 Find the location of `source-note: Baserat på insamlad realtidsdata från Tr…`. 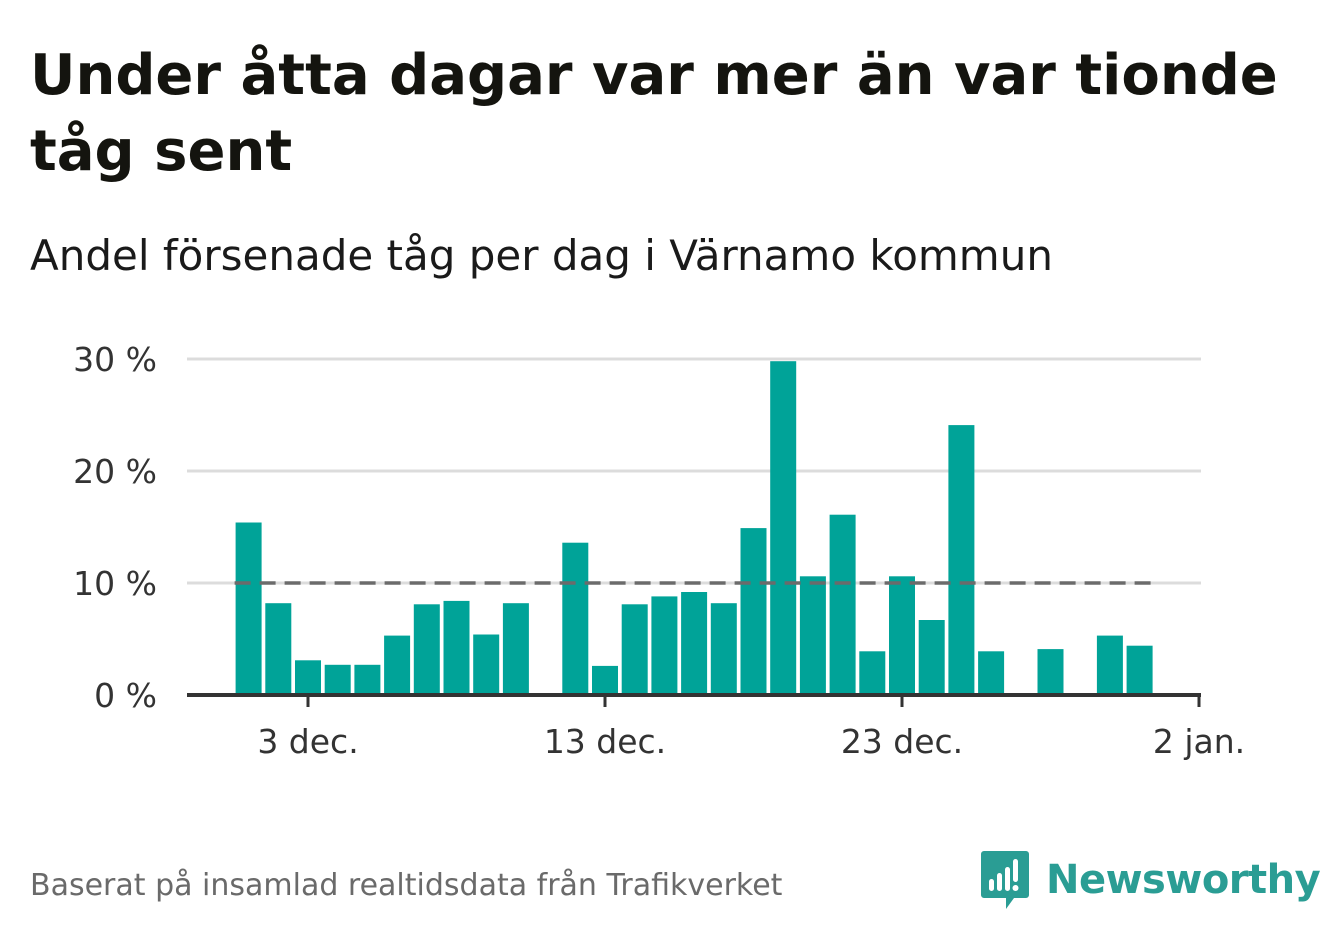

source-note: Baserat på insamlad realtidsdata från Tr… is located at coordinates (406, 885).